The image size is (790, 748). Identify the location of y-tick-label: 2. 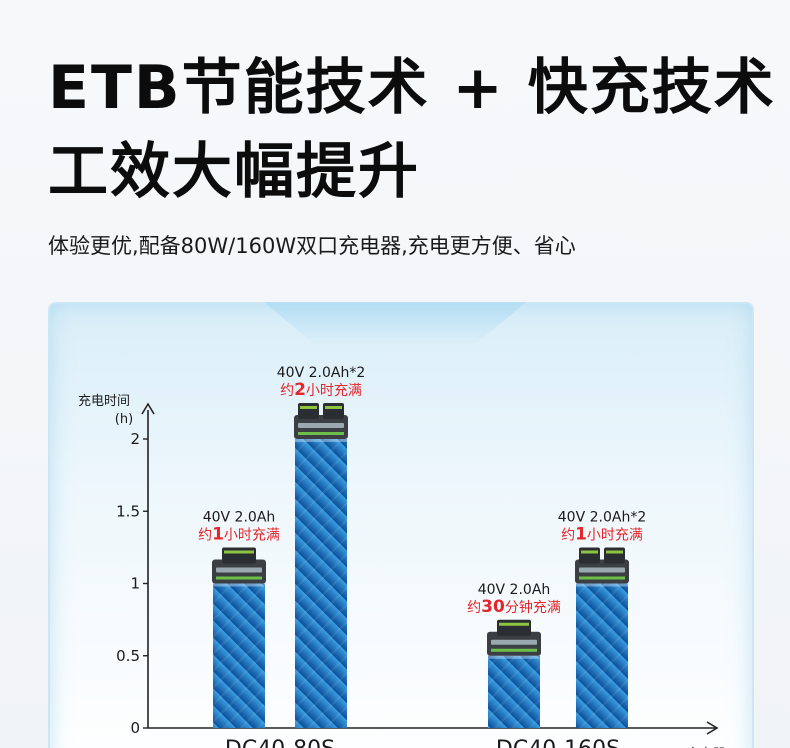
(135, 439).